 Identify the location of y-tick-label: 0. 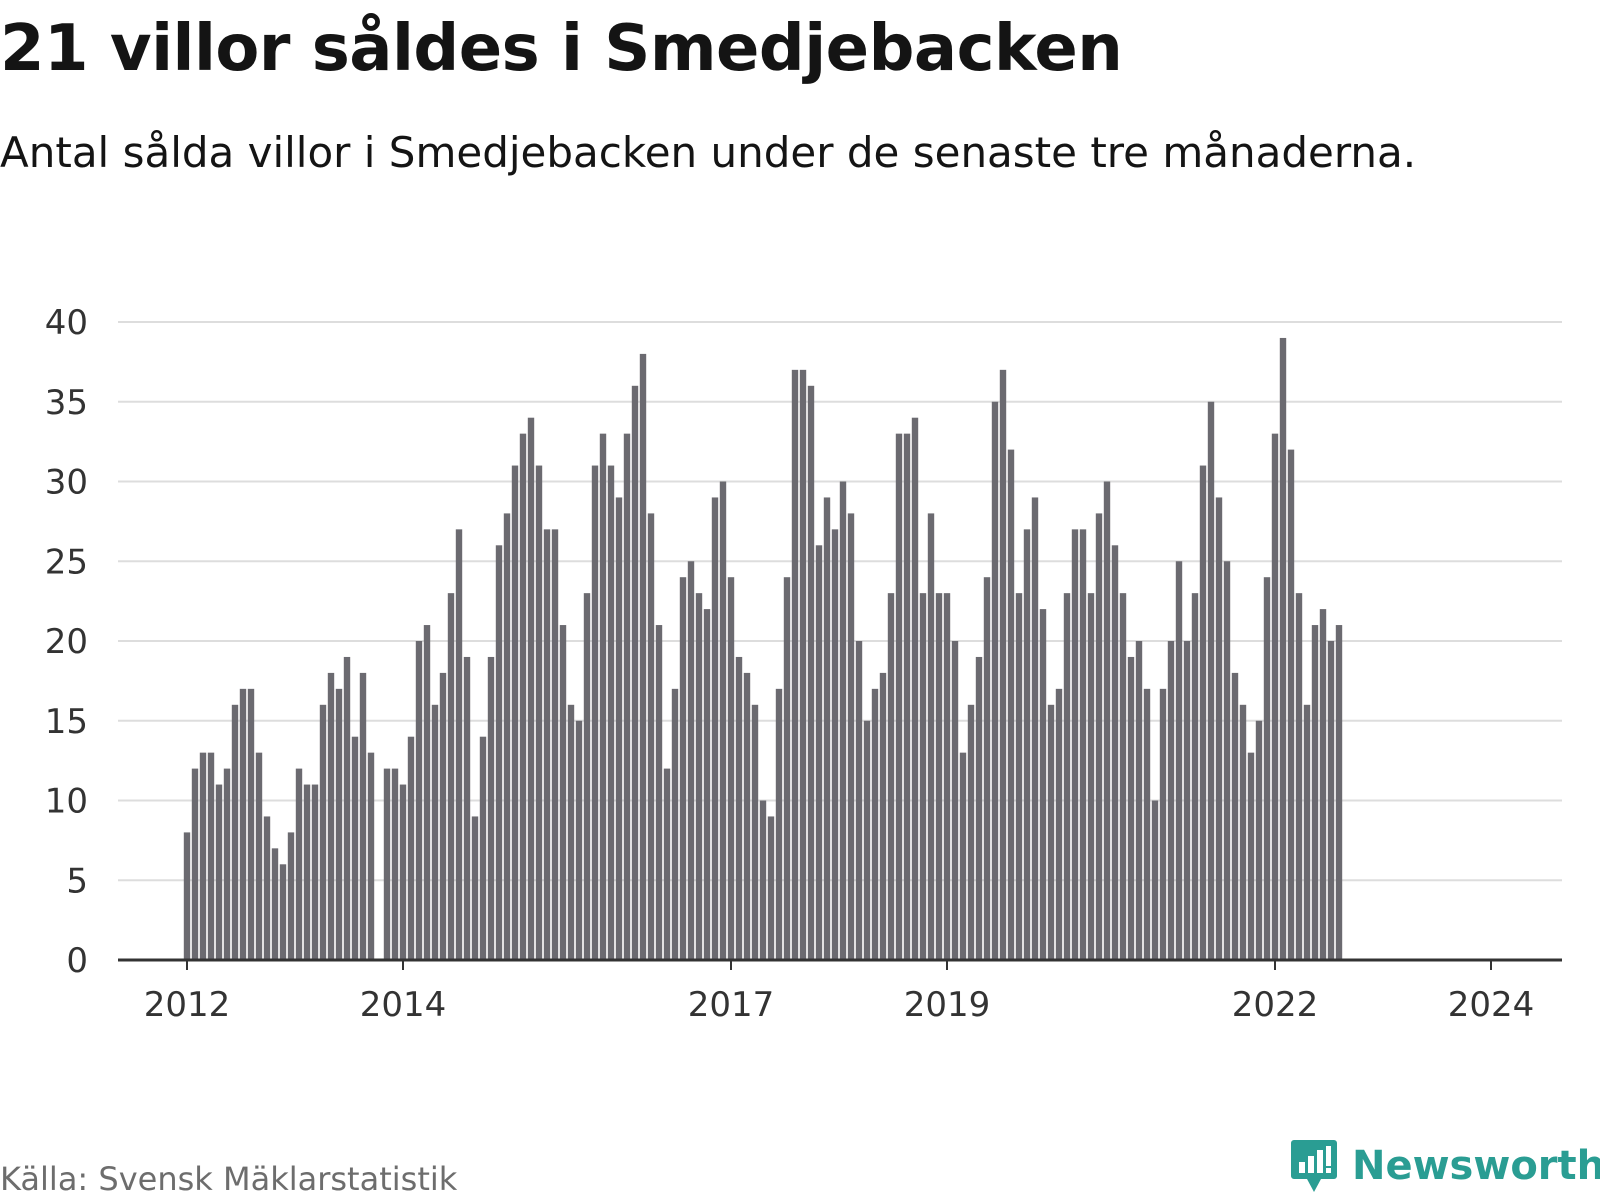
(77, 961).